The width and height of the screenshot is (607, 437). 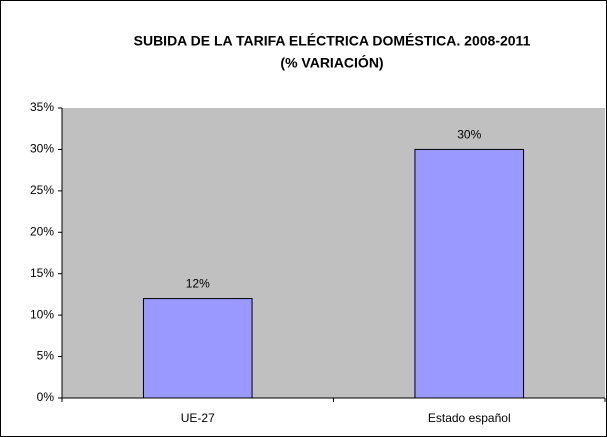 I want to click on y-tick-label: 15%, so click(x=42, y=273).